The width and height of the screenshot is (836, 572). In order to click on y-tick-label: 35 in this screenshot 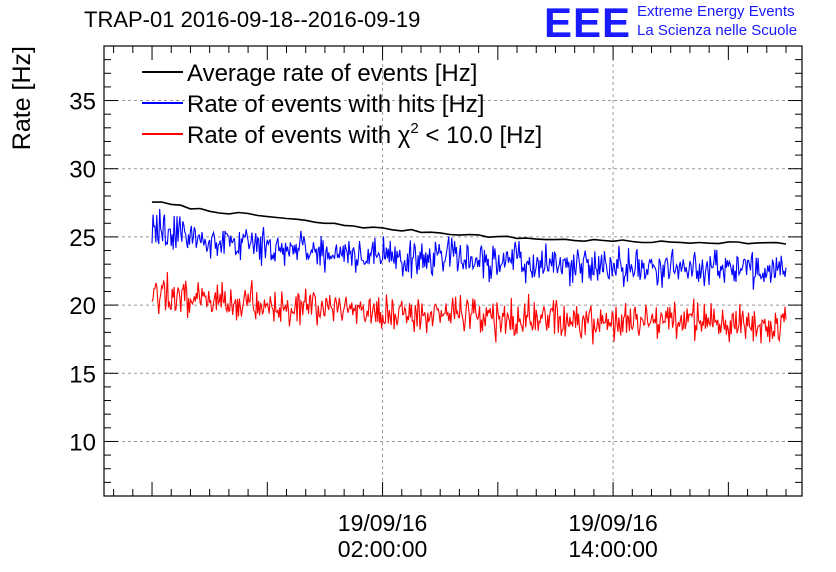, I will do `click(82, 102)`.